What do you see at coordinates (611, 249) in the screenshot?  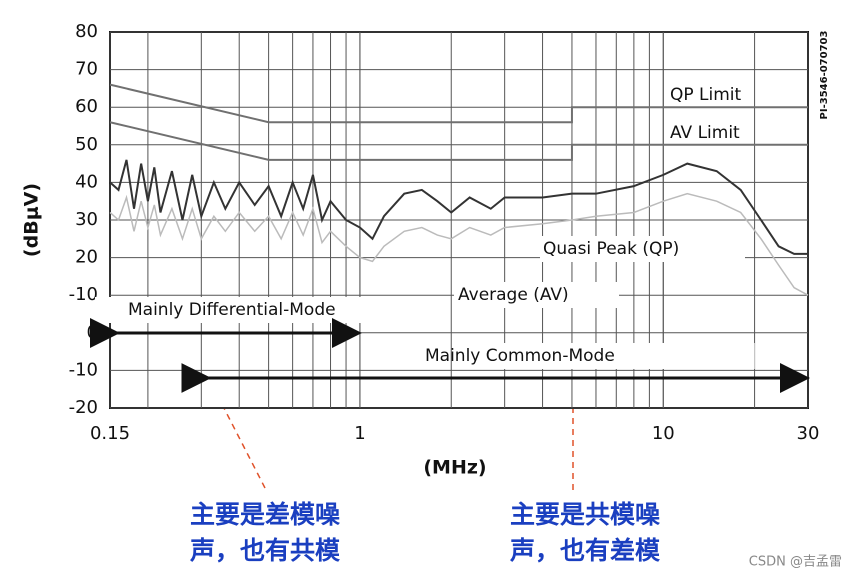 I see `series-label: Quasi Peak (QP)` at bounding box center [611, 249].